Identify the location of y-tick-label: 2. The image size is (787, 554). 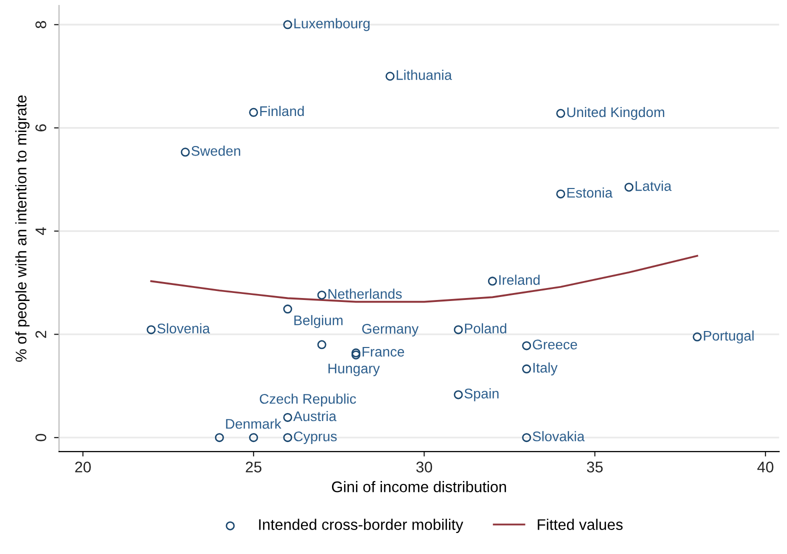
(40, 334).